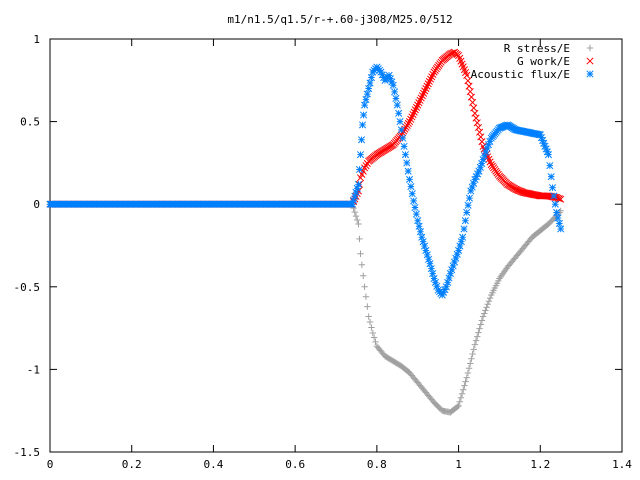 This screenshot has height=480, width=640. What do you see at coordinates (213, 464) in the screenshot?
I see `x-tick-label: 0.4` at bounding box center [213, 464].